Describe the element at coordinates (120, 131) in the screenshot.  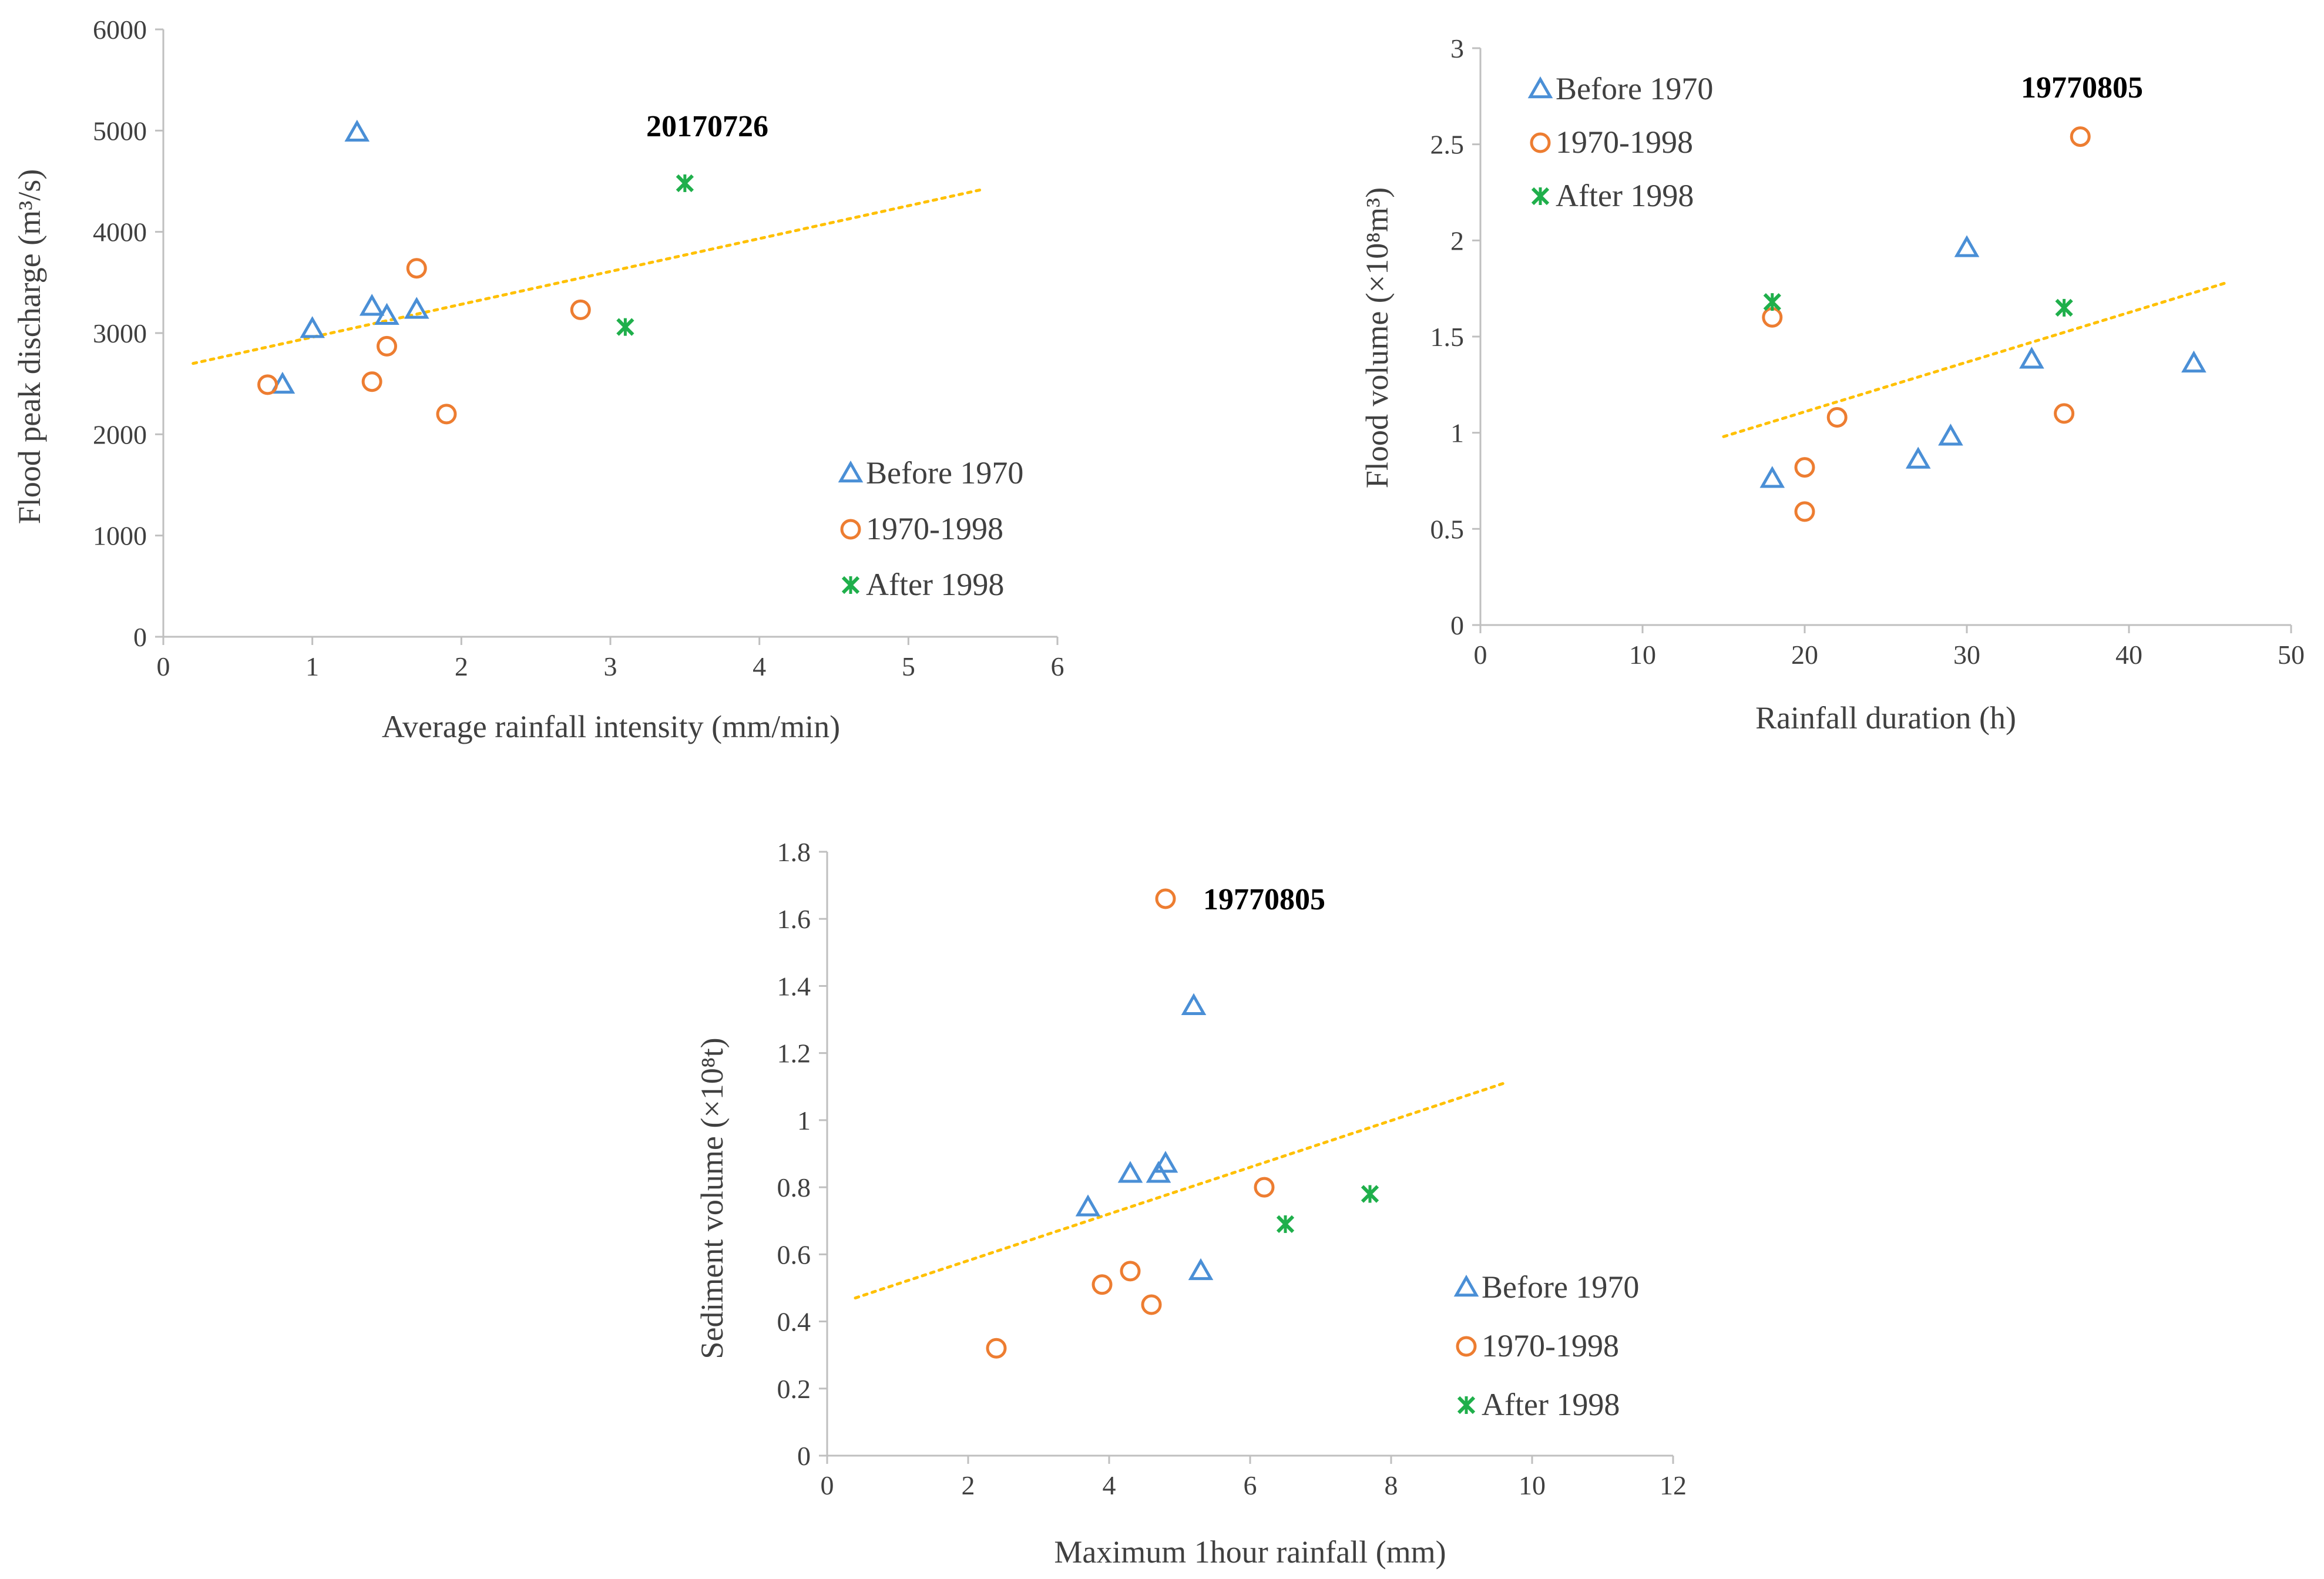
I see `y-tick-label: 5000` at that location.